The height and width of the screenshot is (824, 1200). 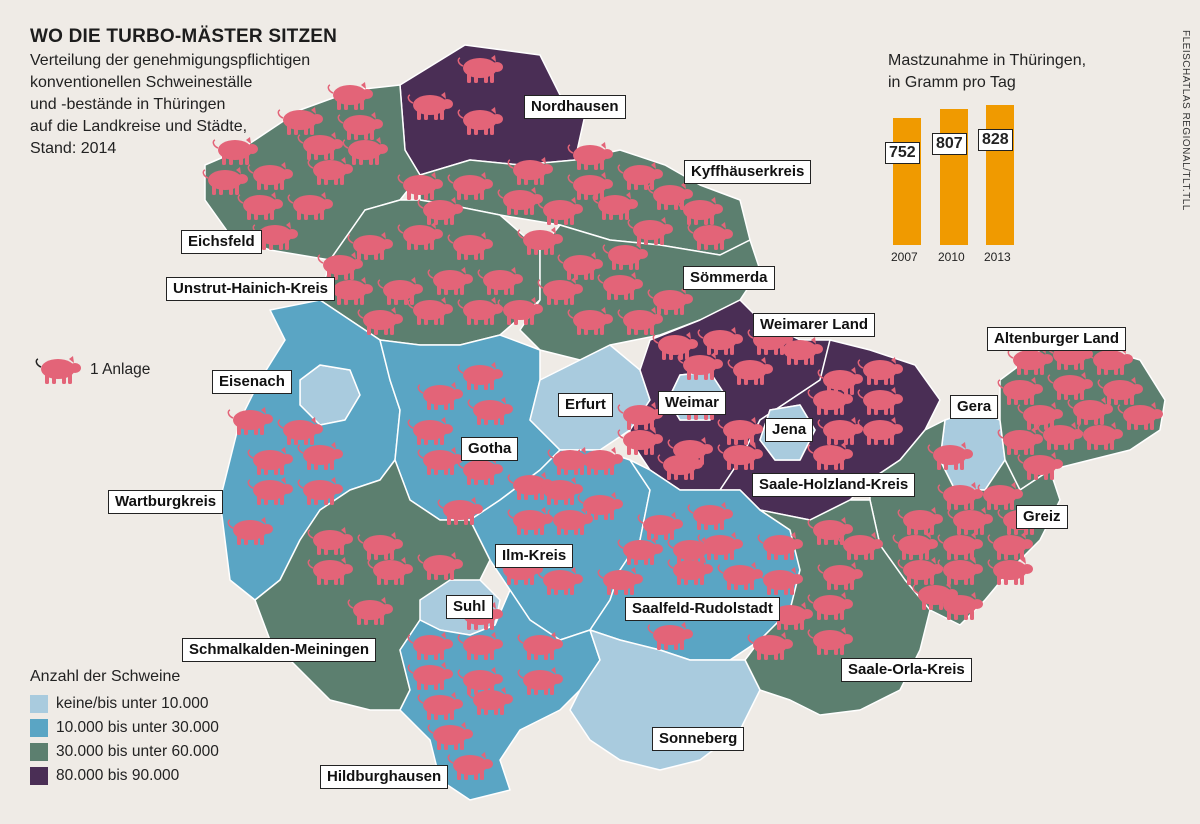 I want to click on label-saale-orla: Saale-Orla-Kreis, so click(x=906, y=670).